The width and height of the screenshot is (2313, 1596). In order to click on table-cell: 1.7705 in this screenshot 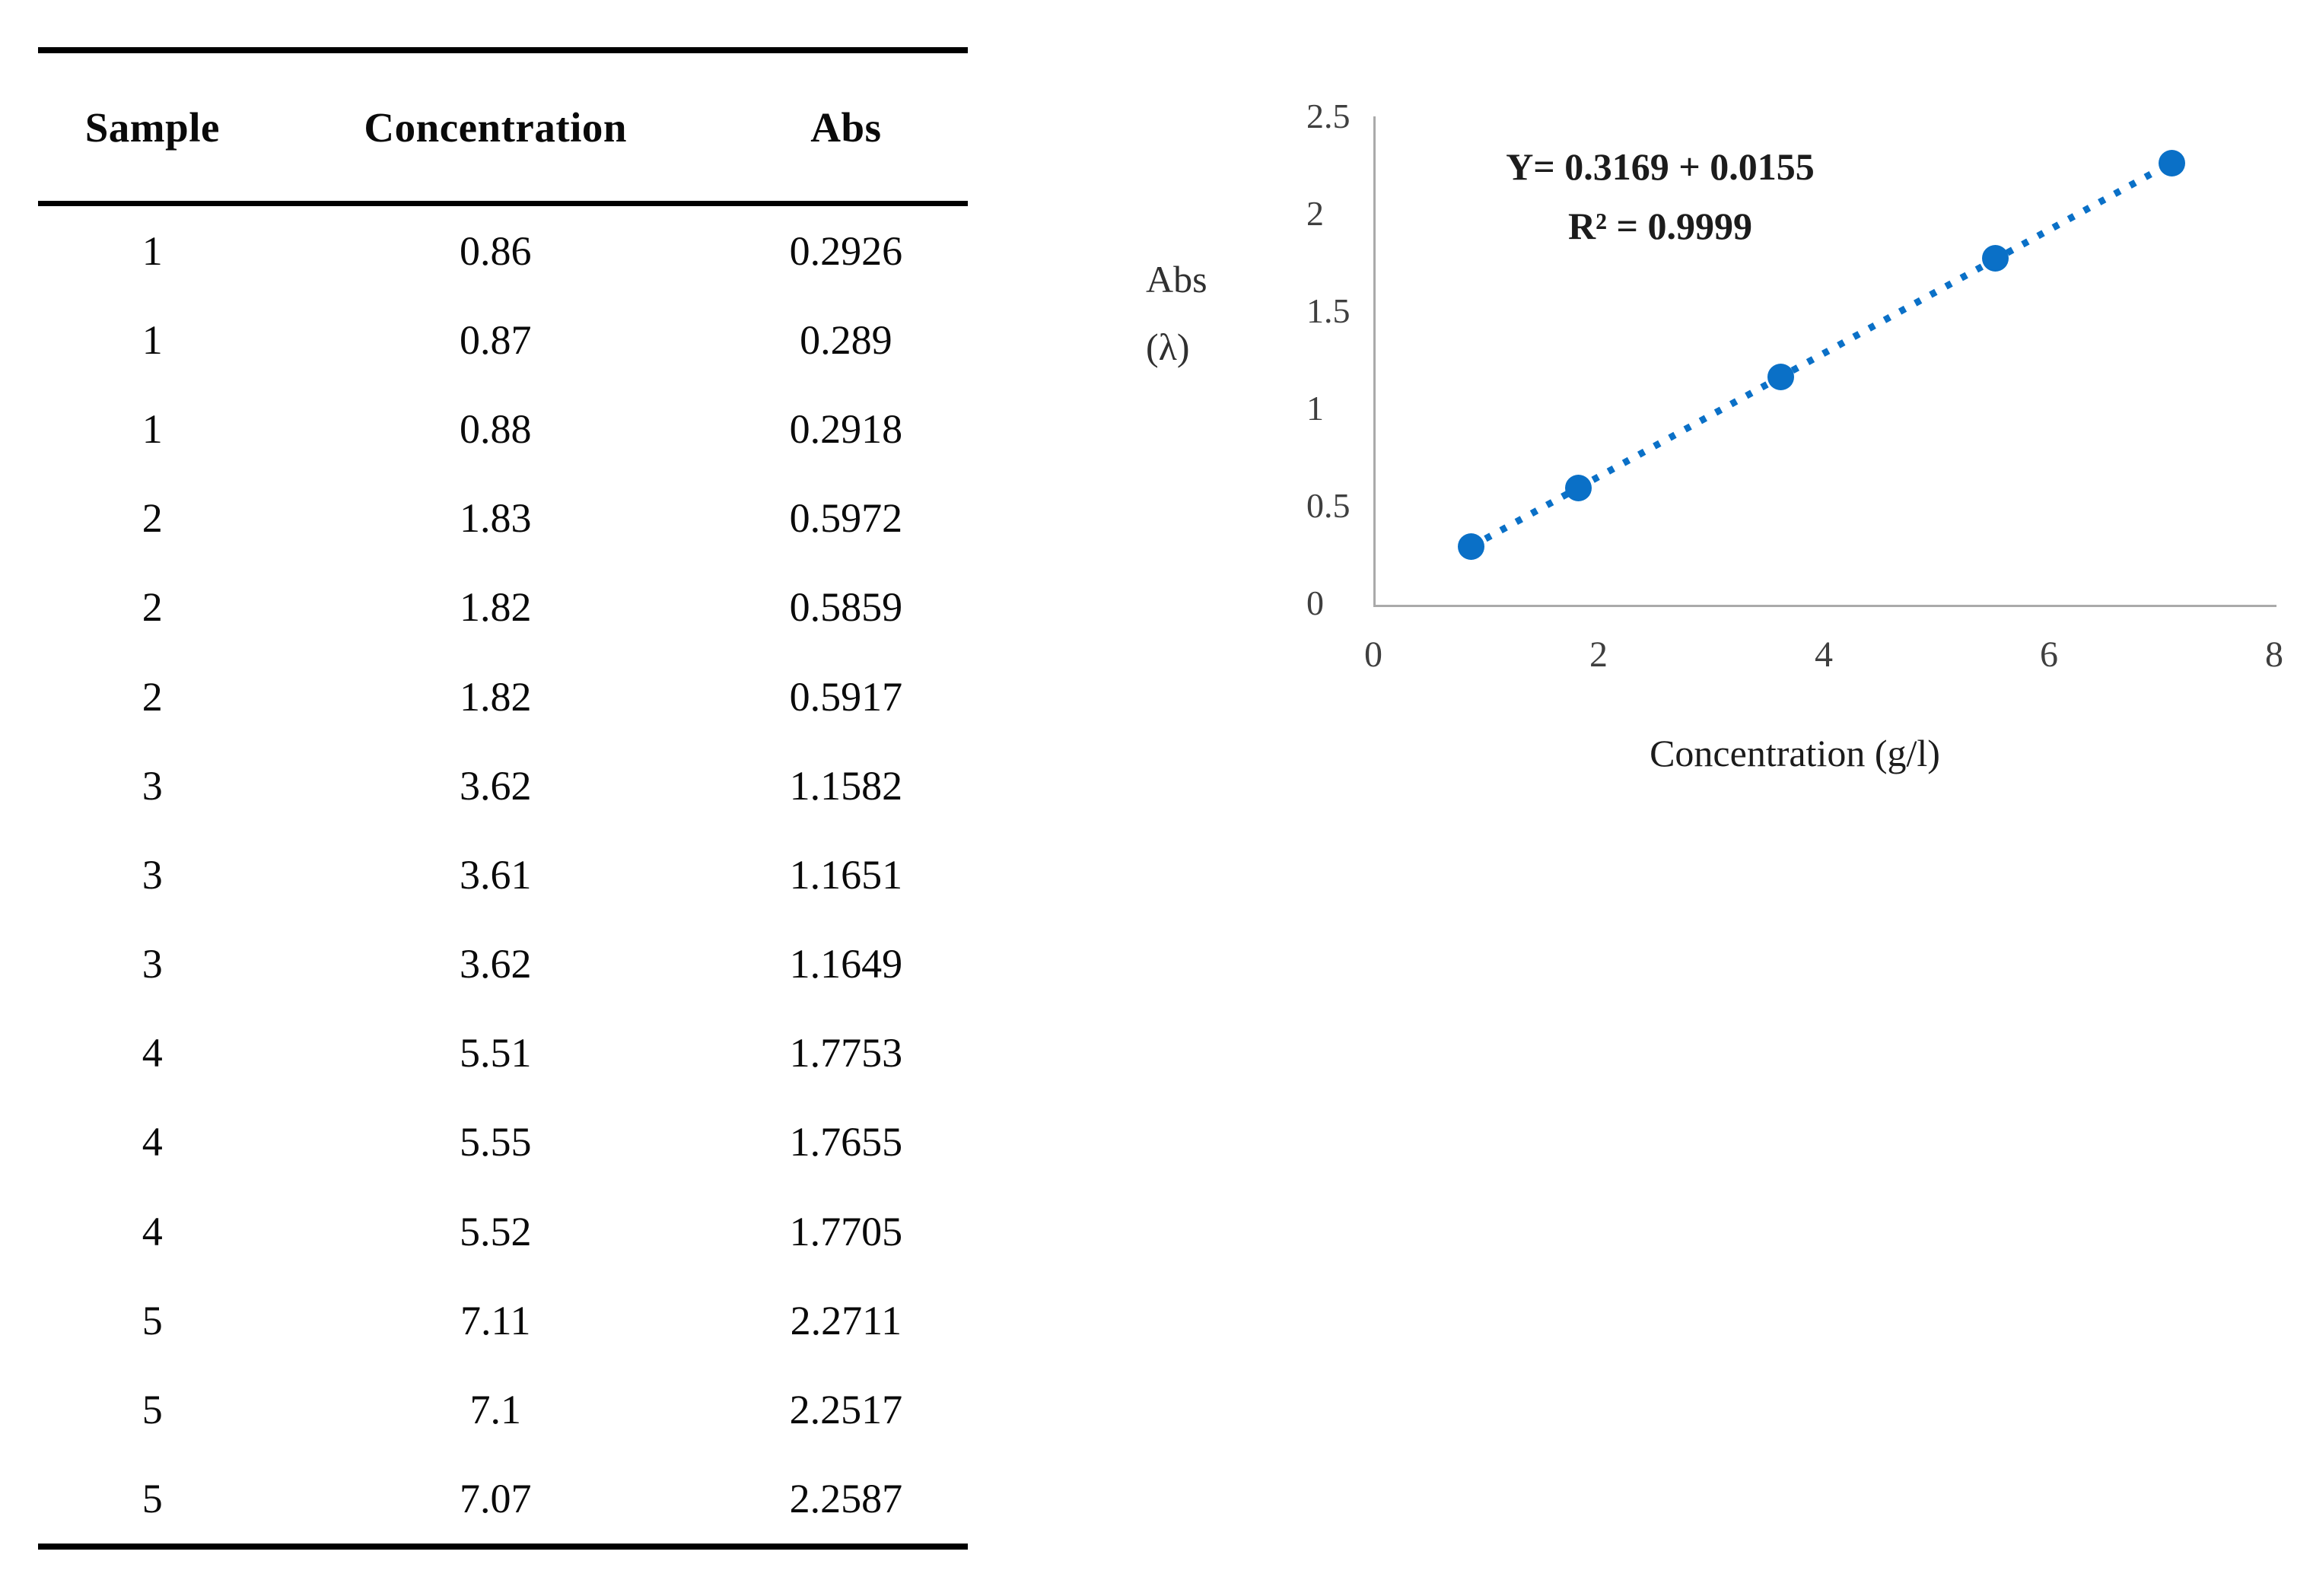, I will do `click(846, 1231)`.